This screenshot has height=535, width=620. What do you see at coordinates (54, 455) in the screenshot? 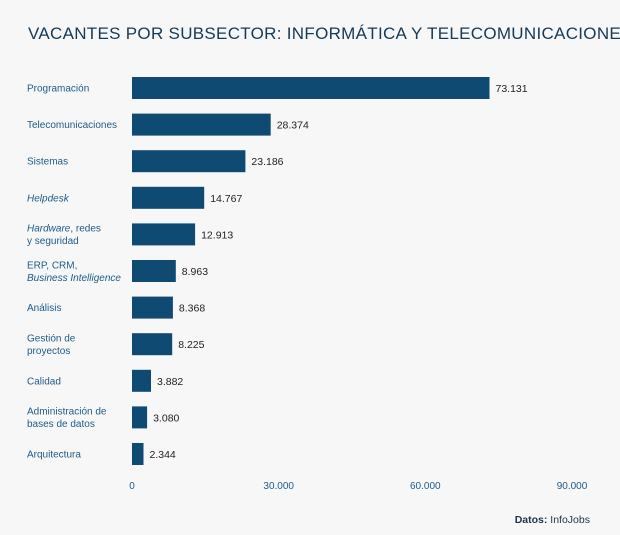
I see `category-label-10: Arquitectura` at bounding box center [54, 455].